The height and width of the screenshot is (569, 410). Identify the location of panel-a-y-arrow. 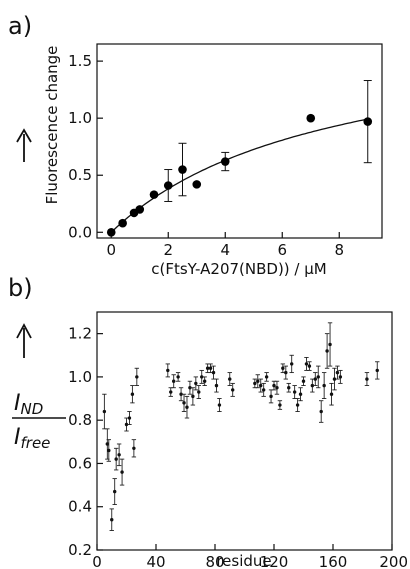
(24, 145).